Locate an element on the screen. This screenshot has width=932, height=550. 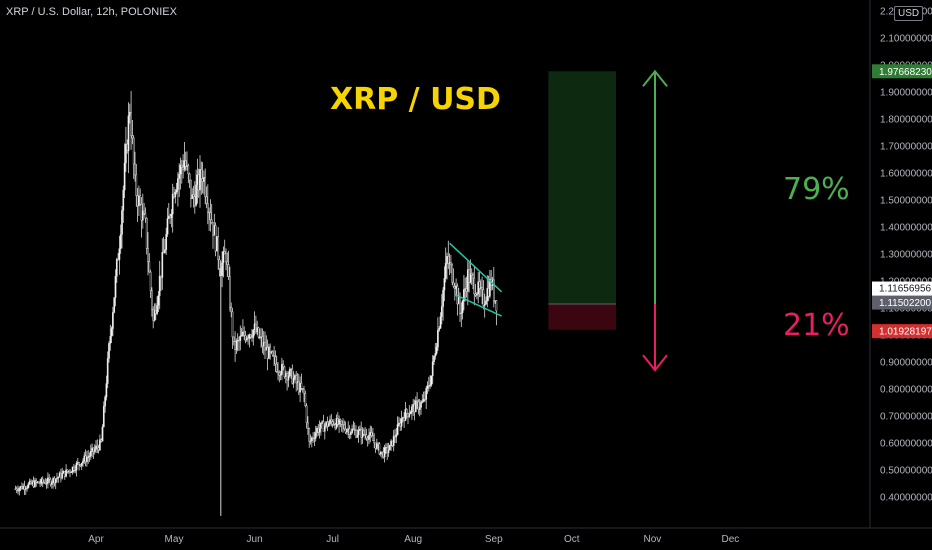
target-price-label-bg is located at coordinates (902, 71).